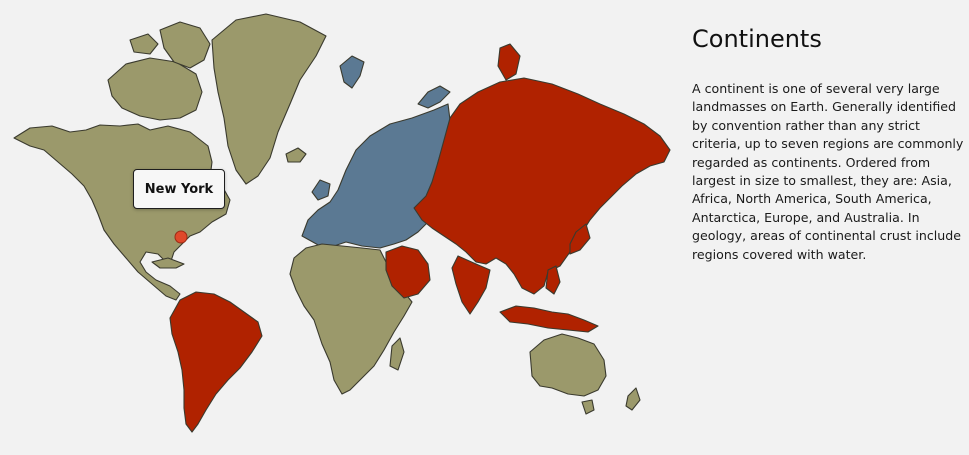 Image resolution: width=969 pixels, height=455 pixels. I want to click on baffin-island, so click(185, 45).